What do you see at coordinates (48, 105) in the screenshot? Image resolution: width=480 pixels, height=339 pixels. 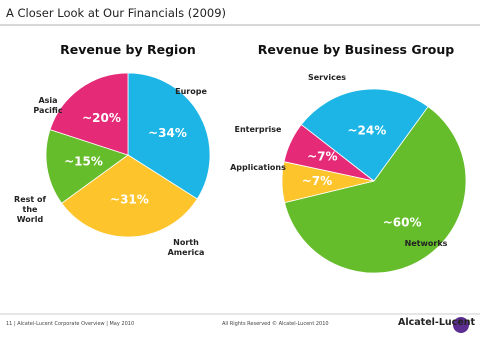 I see `category-label: Asia Pacific` at bounding box center [48, 105].